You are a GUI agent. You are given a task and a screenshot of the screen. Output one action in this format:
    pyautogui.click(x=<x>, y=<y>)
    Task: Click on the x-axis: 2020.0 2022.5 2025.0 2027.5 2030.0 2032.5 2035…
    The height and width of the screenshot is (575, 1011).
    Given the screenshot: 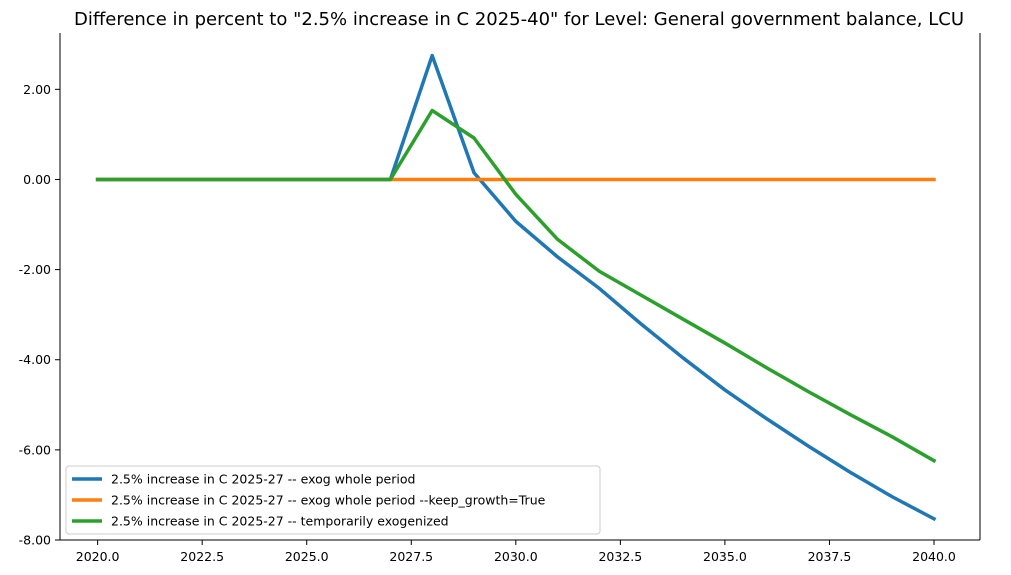 What is the action you would take?
    pyautogui.click(x=516, y=552)
    